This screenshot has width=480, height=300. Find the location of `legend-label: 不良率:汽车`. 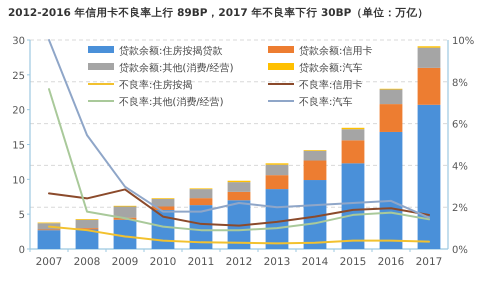

legend-label: 不良率:汽车 is located at coordinates (325, 102).